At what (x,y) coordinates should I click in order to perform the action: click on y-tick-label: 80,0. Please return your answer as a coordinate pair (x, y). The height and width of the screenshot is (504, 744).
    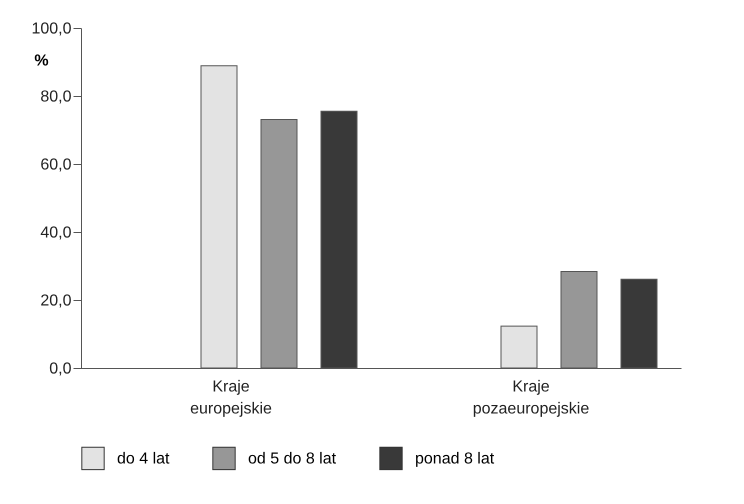
    Looking at the image, I should click on (56, 97).